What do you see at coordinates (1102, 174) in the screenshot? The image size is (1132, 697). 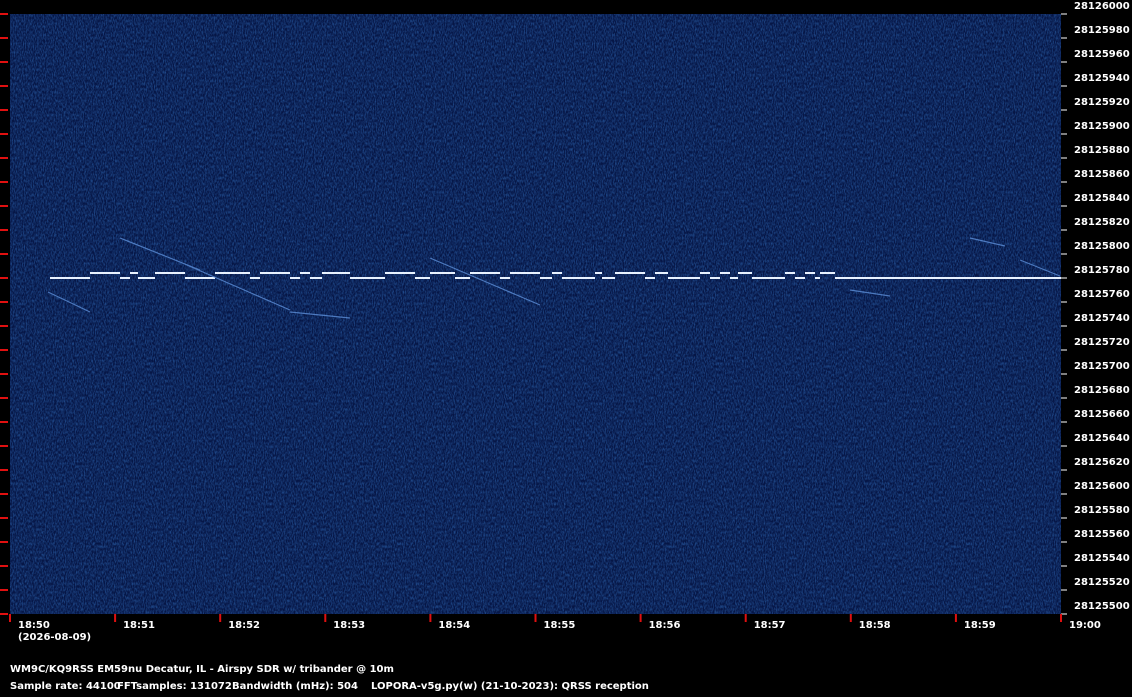 I see `y-tick-label: 28125860` at bounding box center [1102, 174].